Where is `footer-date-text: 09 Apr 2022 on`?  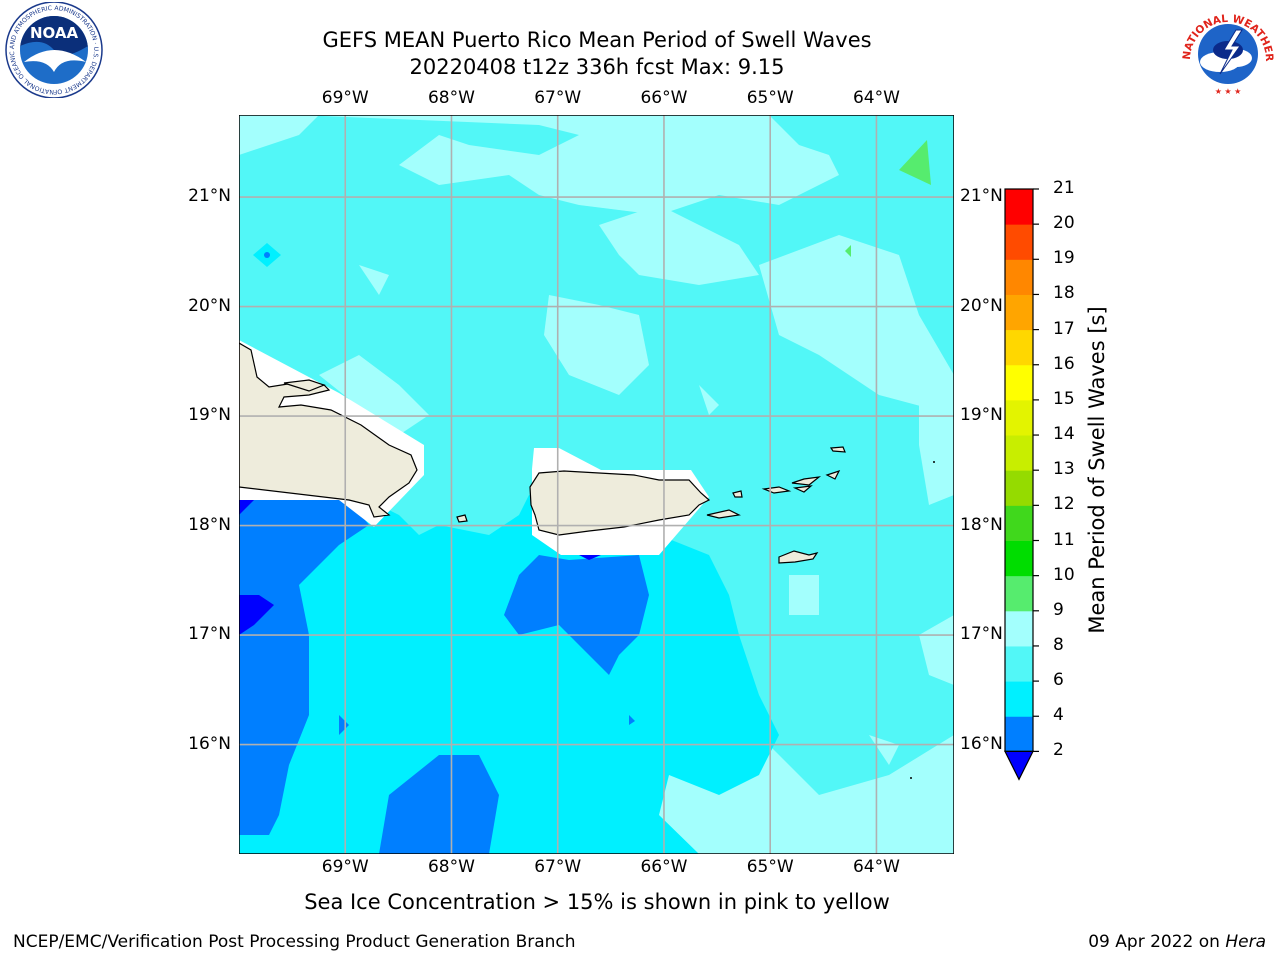 footer-date-text: 09 Apr 2022 on is located at coordinates (1157, 942).